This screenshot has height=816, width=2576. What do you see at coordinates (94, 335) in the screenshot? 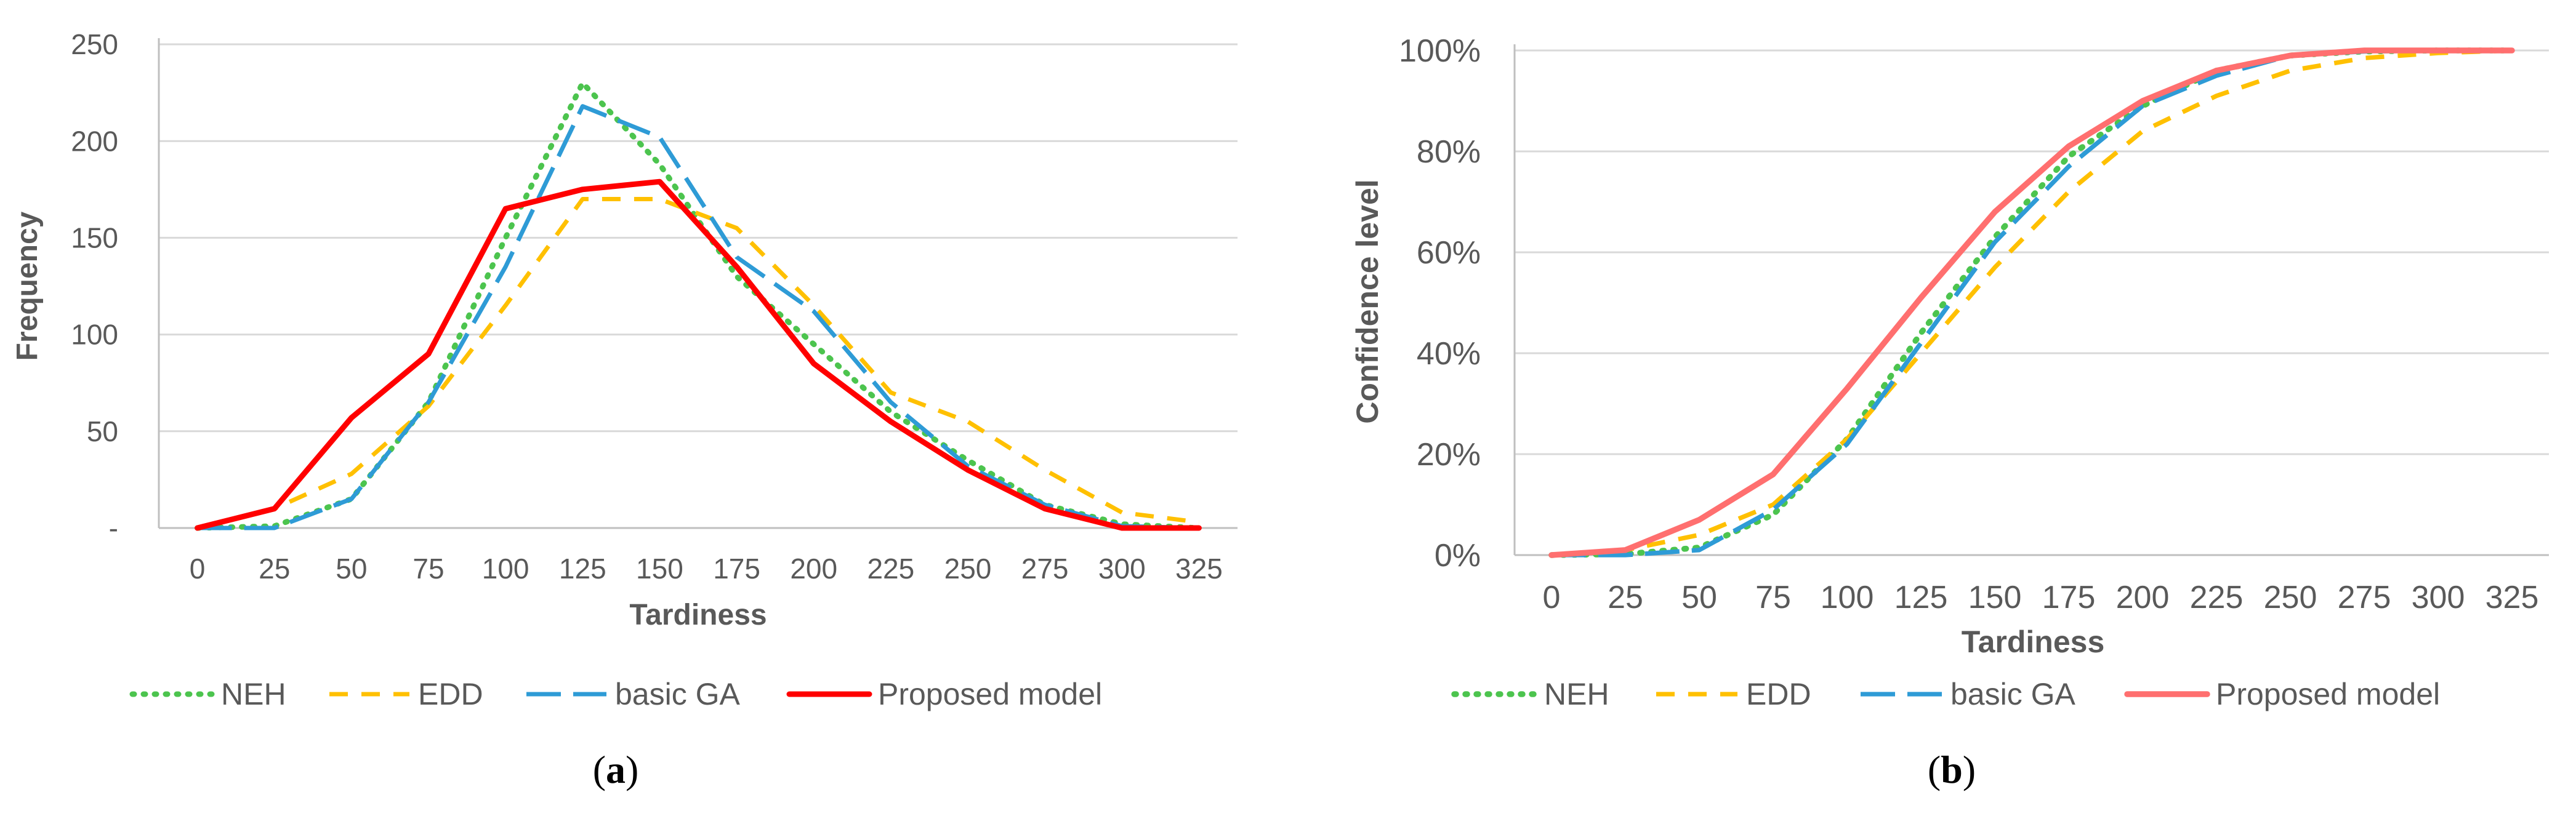
I see `y-tick-label-100: 100` at bounding box center [94, 335].